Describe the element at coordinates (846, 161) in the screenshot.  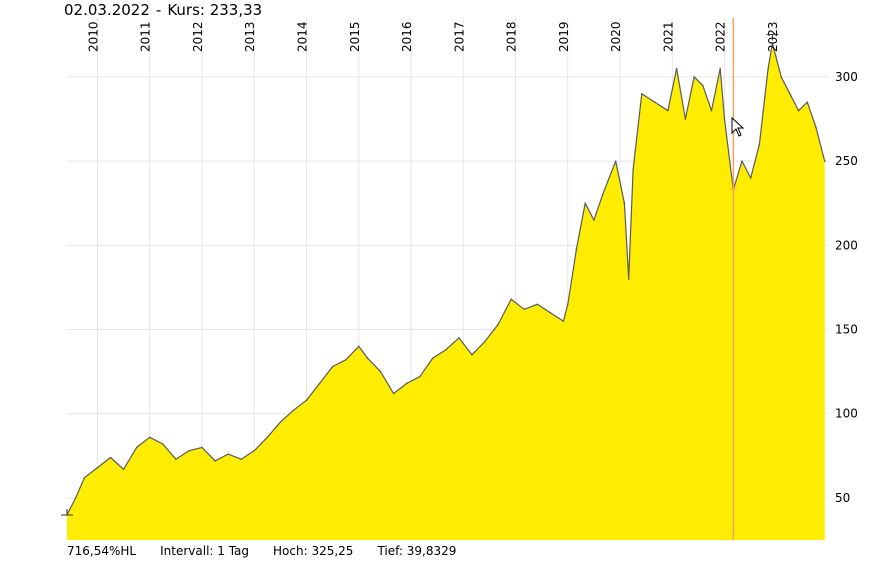
I see `y-tick-label: 250` at that location.